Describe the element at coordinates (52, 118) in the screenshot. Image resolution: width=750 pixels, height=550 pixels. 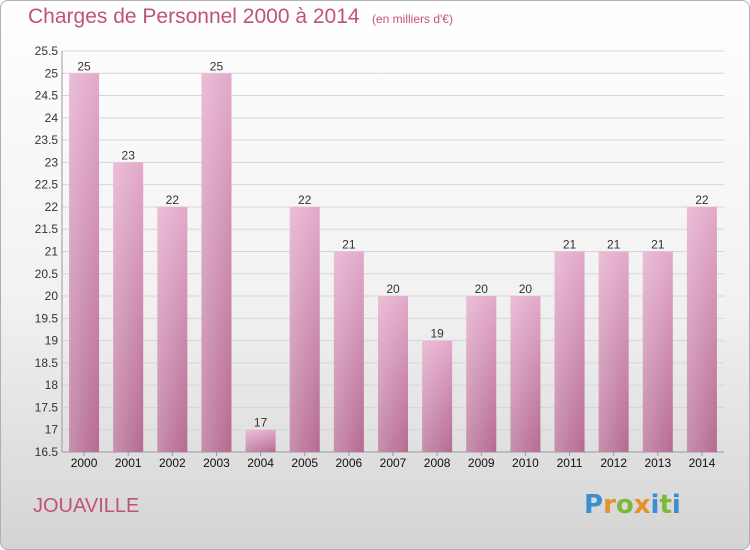
I see `y-tick-label: 24` at that location.